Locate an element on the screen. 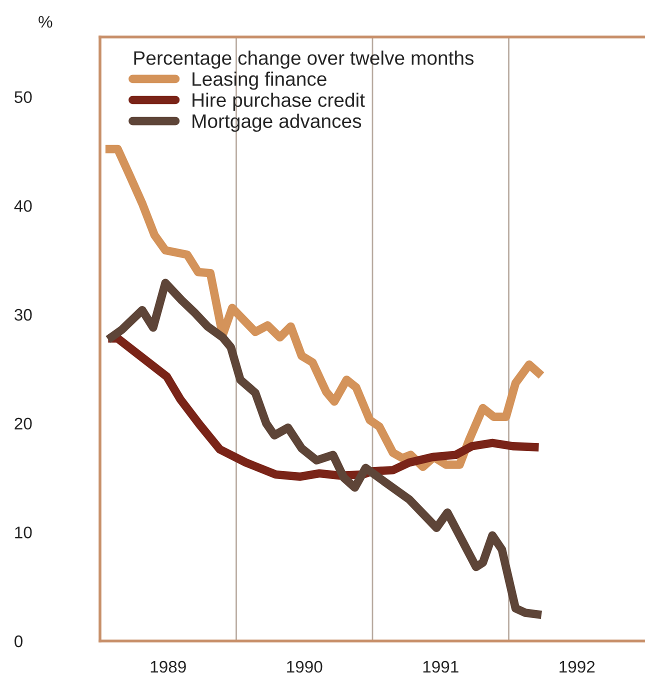 The height and width of the screenshot is (678, 645). x-tick-label: 1989 is located at coordinates (168, 666).